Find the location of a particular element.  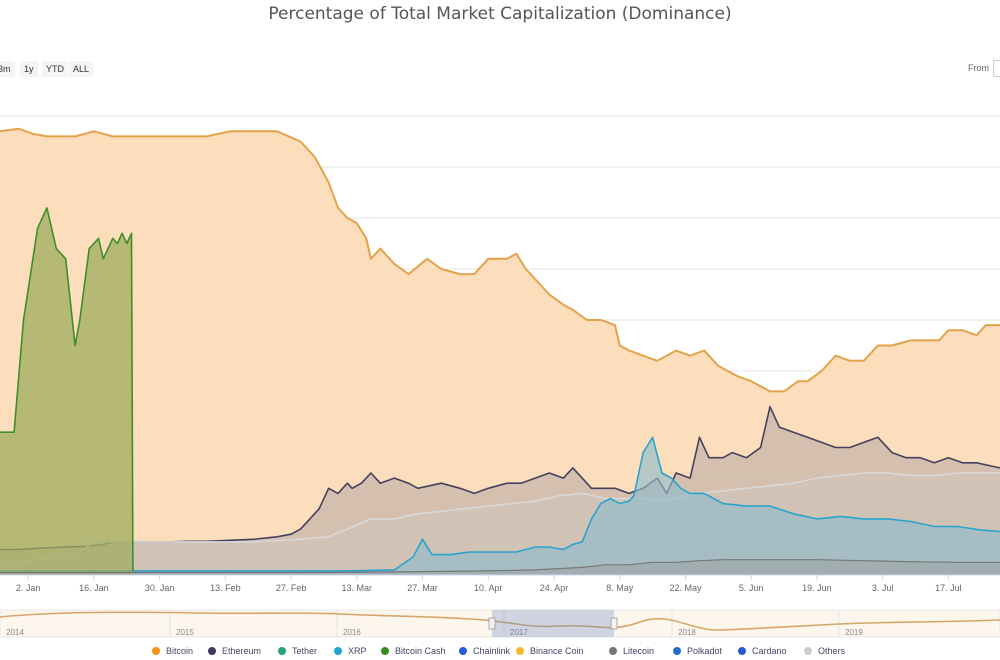

x-tick-label: 5. Jun is located at coordinates (751, 588).